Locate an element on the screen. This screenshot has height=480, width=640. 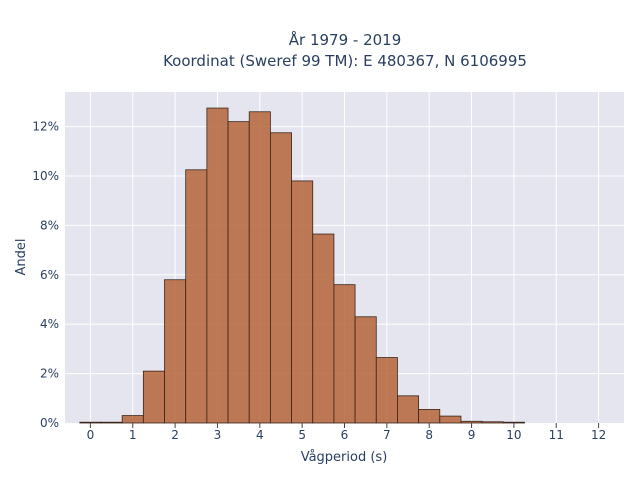
y-axis-title: Andel is located at coordinates (21, 257).